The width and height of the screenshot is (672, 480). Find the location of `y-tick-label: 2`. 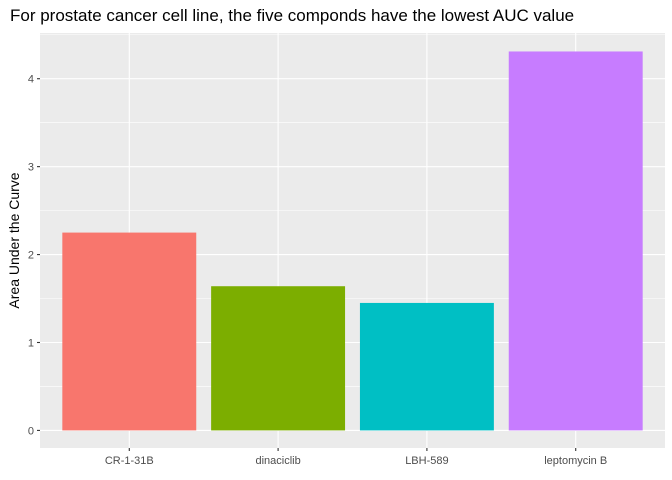

y-tick-label: 2 is located at coordinates (31, 256).